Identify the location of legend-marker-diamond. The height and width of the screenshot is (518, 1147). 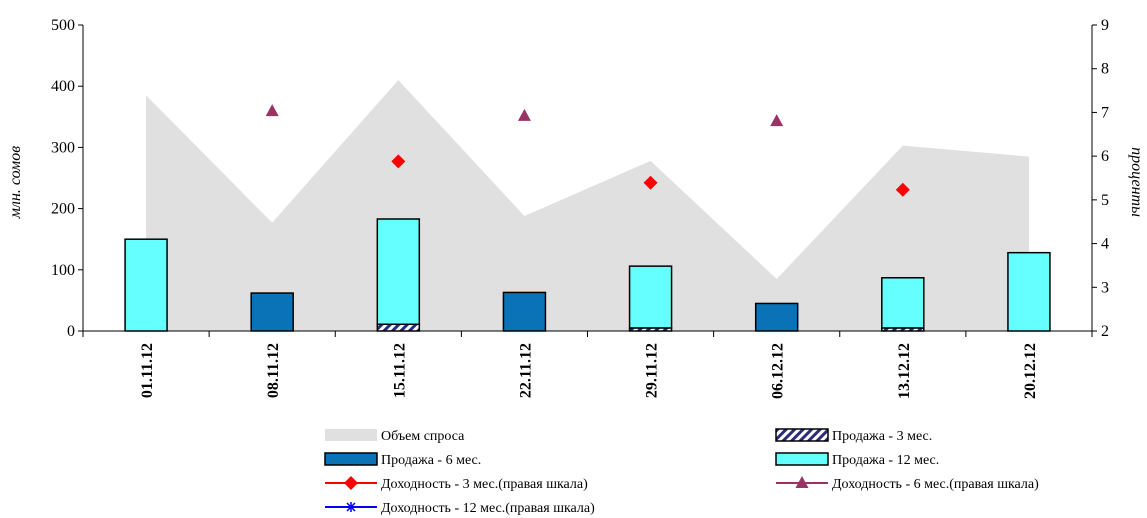
(351, 483).